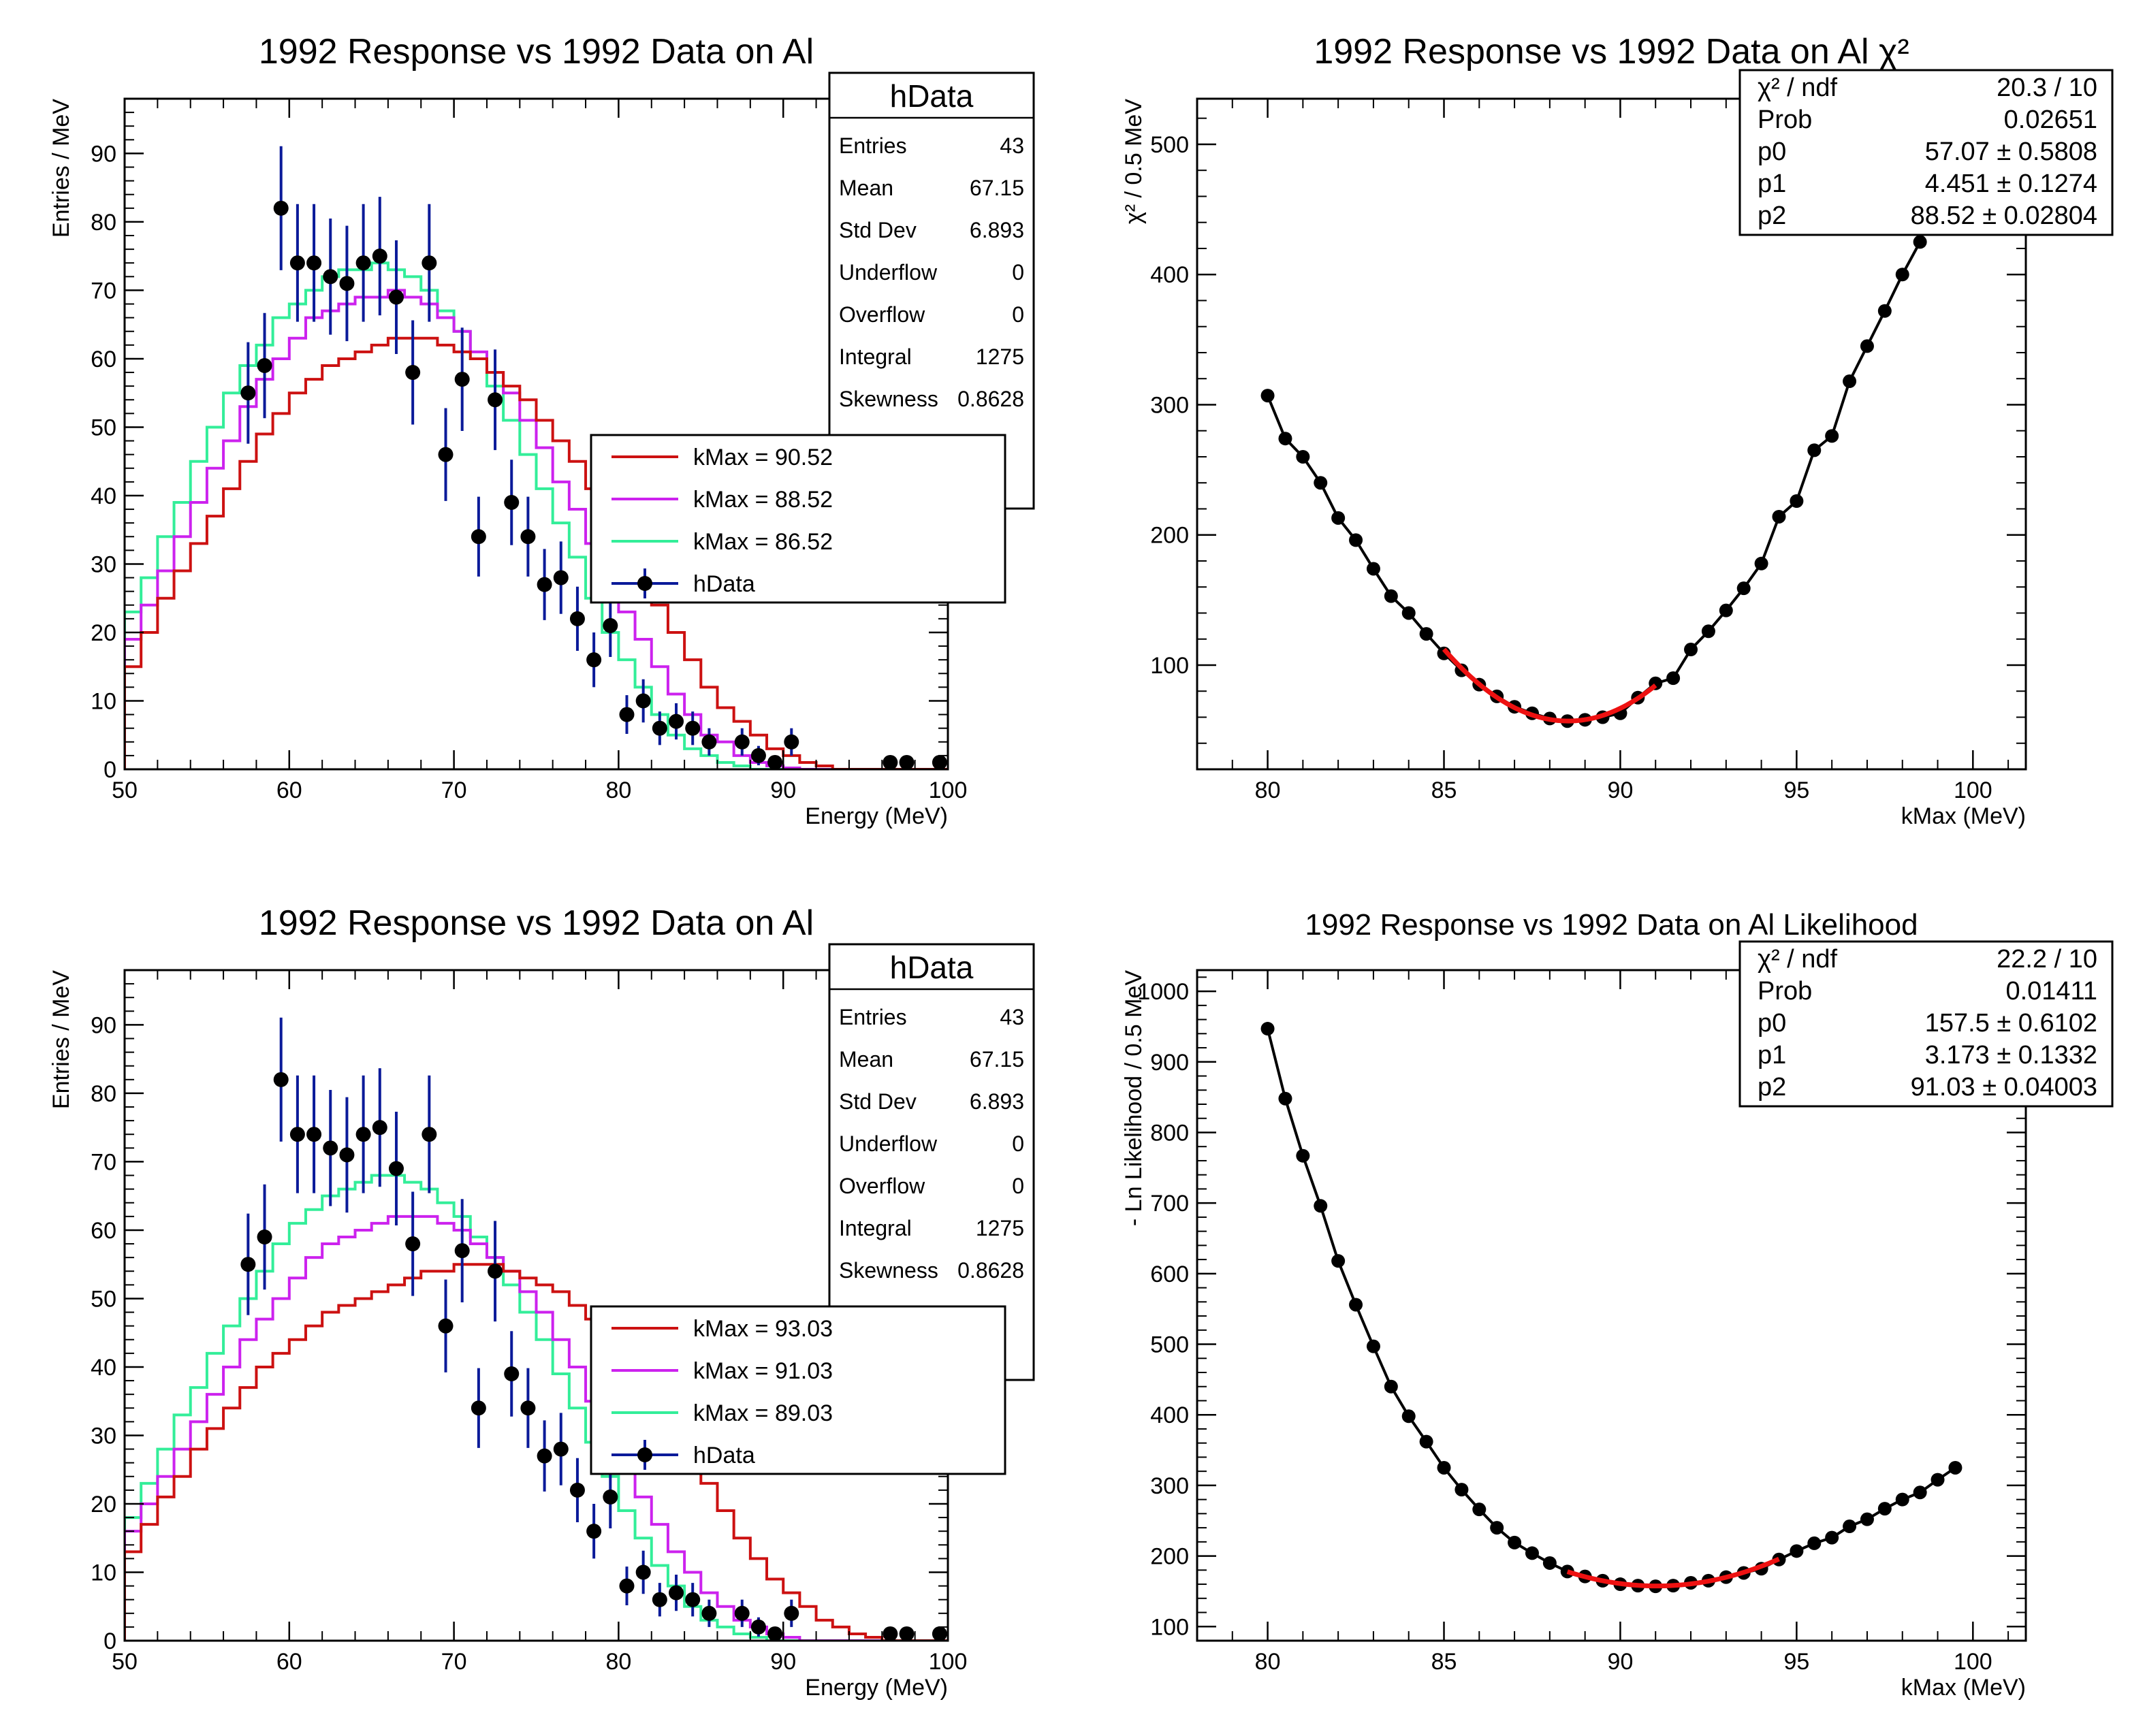  Describe the element at coordinates (763, 1371) in the screenshot. I see `legend-label: kMax = 91.03` at that location.